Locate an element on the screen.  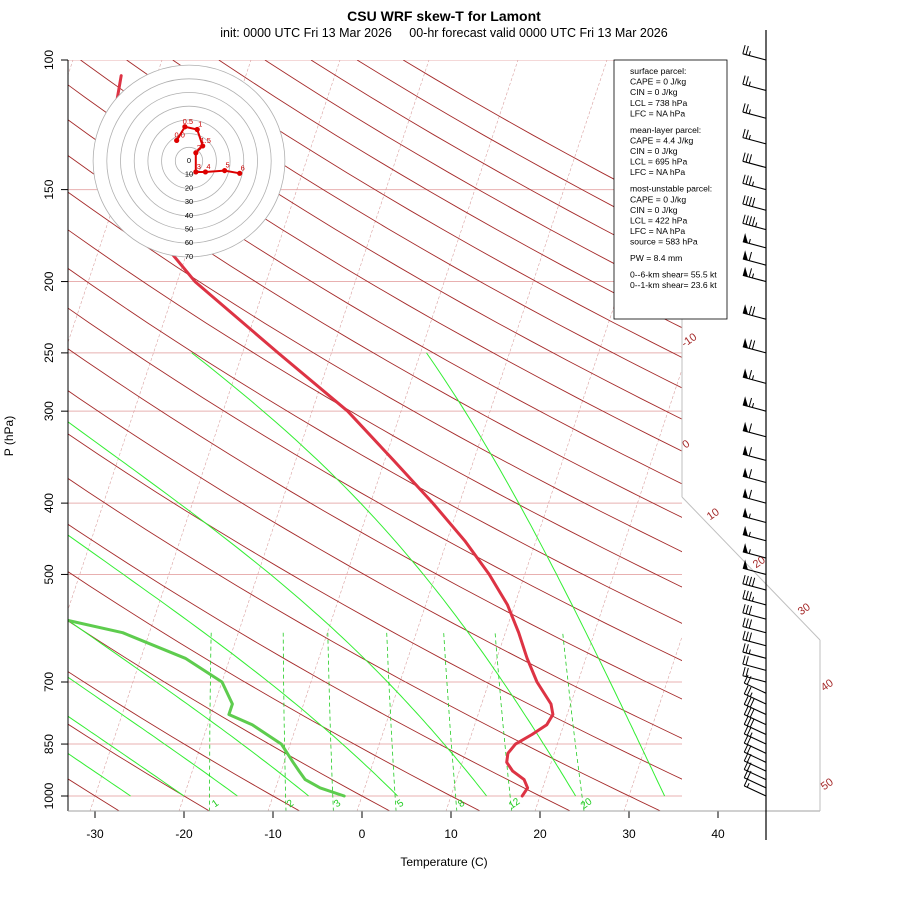
info-line: LCL = 695 hPa is located at coordinates (658, 162).